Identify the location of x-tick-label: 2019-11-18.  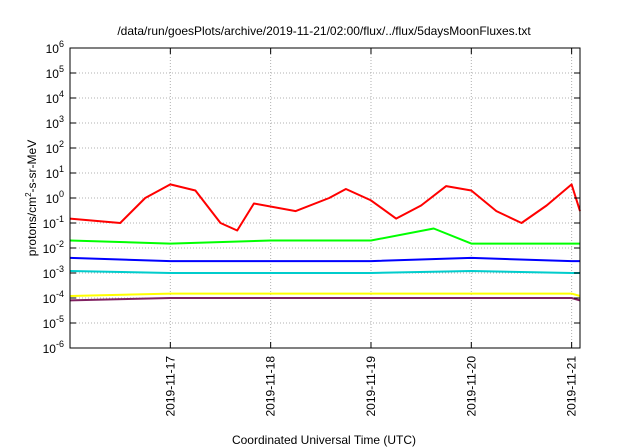
(271, 386).